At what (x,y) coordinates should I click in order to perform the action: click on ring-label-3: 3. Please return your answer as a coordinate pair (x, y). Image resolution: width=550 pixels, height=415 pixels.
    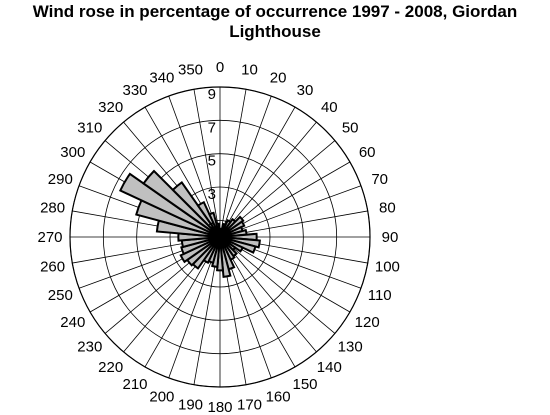
    Looking at the image, I should click on (212, 194).